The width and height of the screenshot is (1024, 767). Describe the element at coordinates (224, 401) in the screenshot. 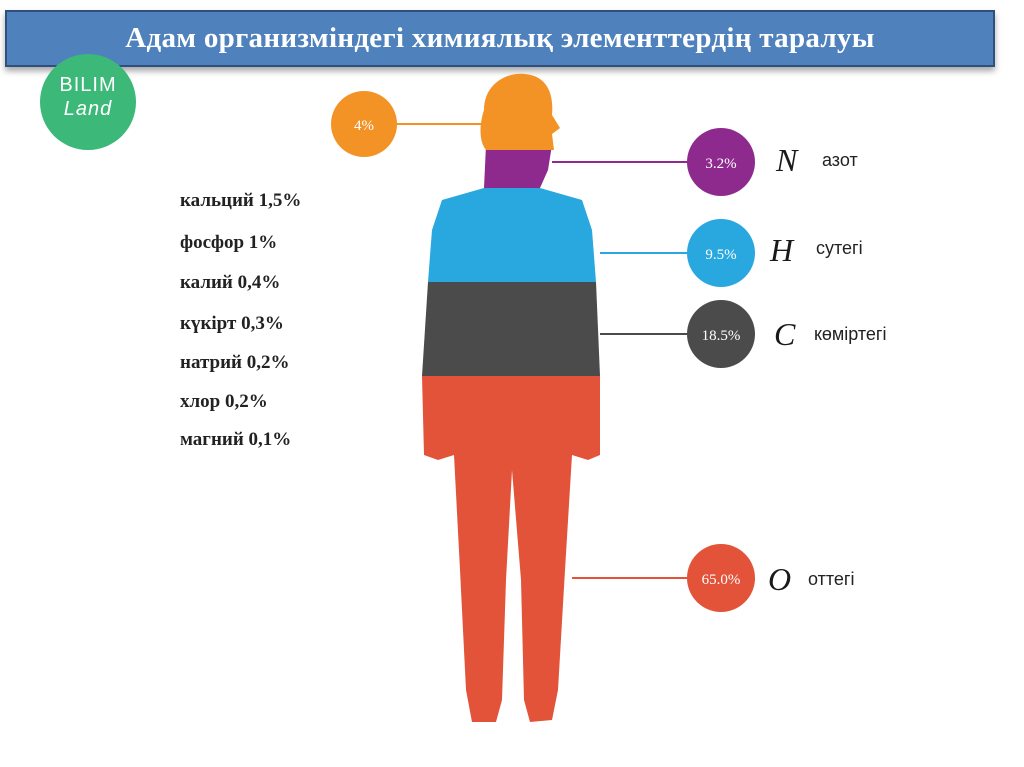

I see `element-chlorine: хлор 0,2%` at that location.